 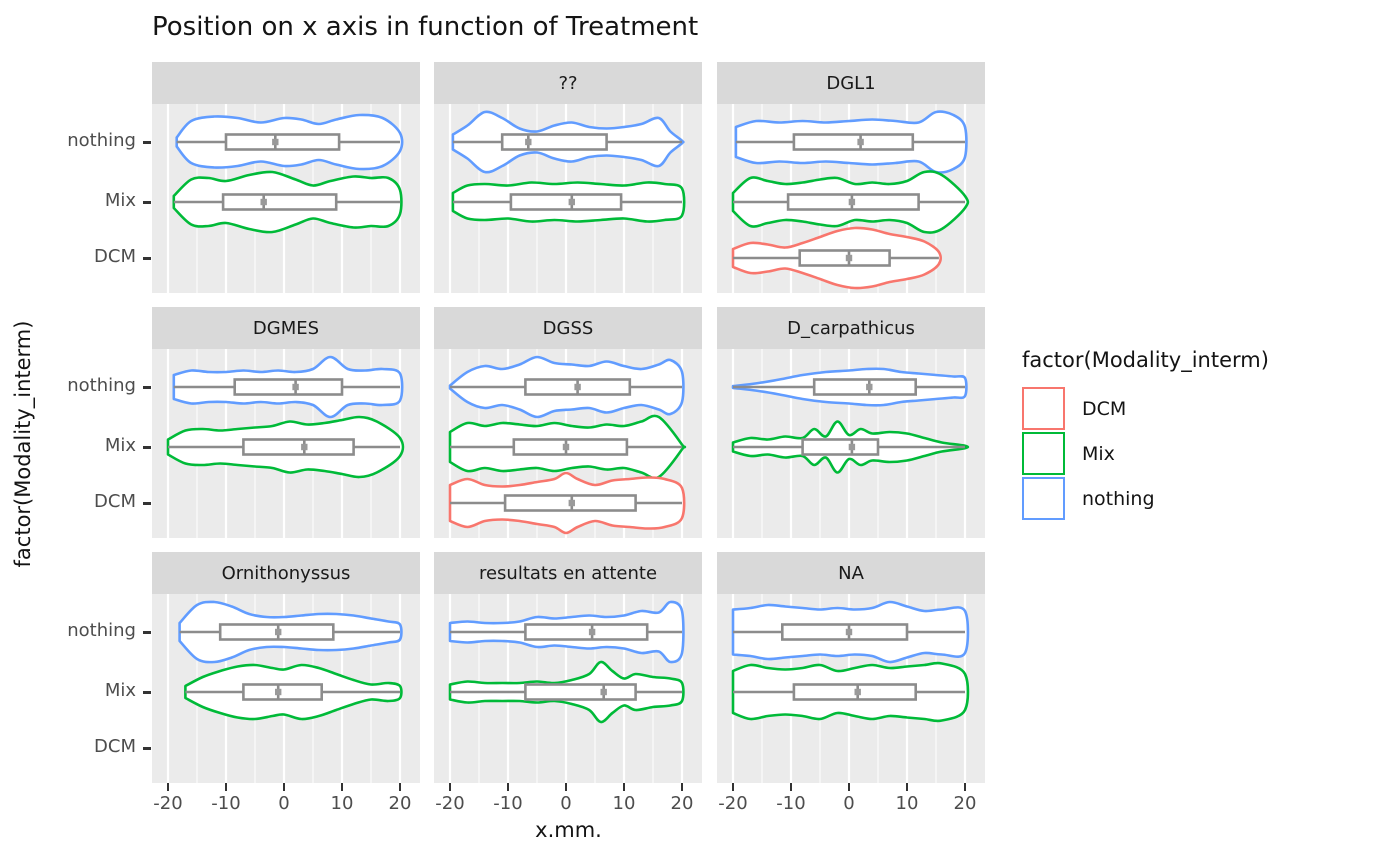 I want to click on legend-label: nothing, so click(x=1118, y=498).